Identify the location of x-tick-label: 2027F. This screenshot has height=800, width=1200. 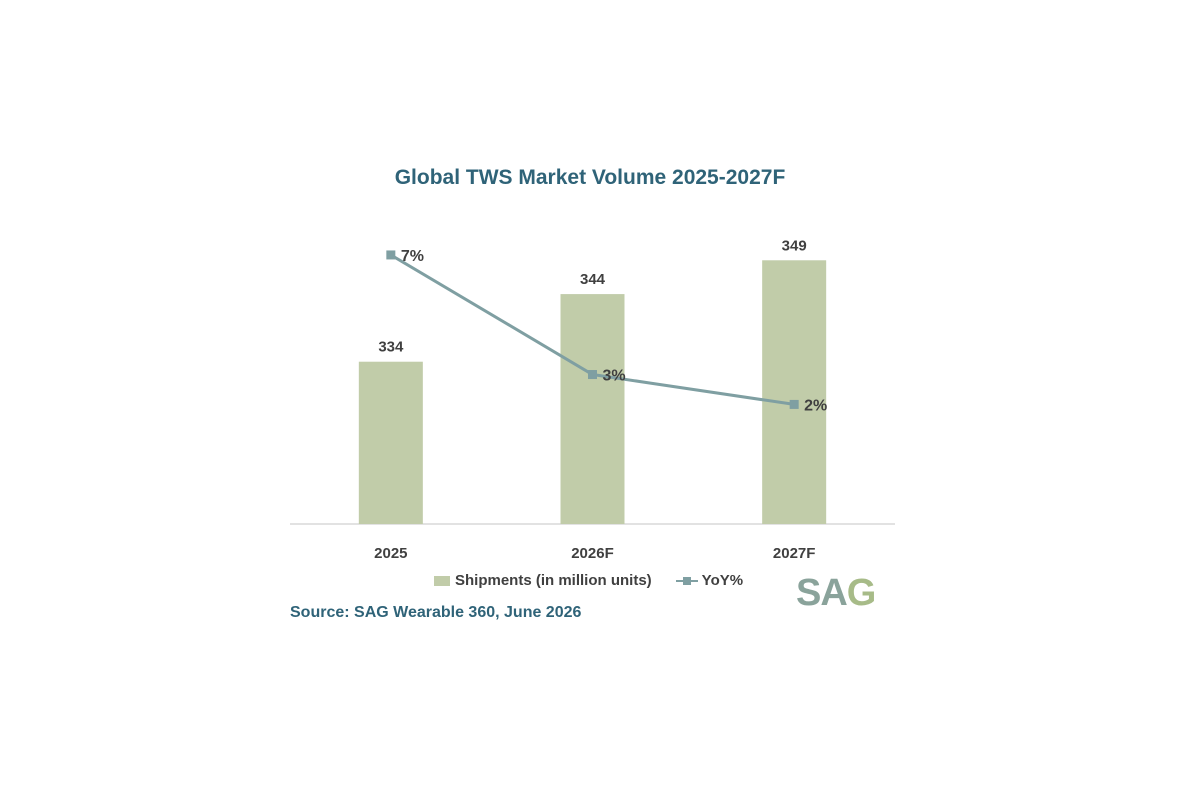
(794, 553).